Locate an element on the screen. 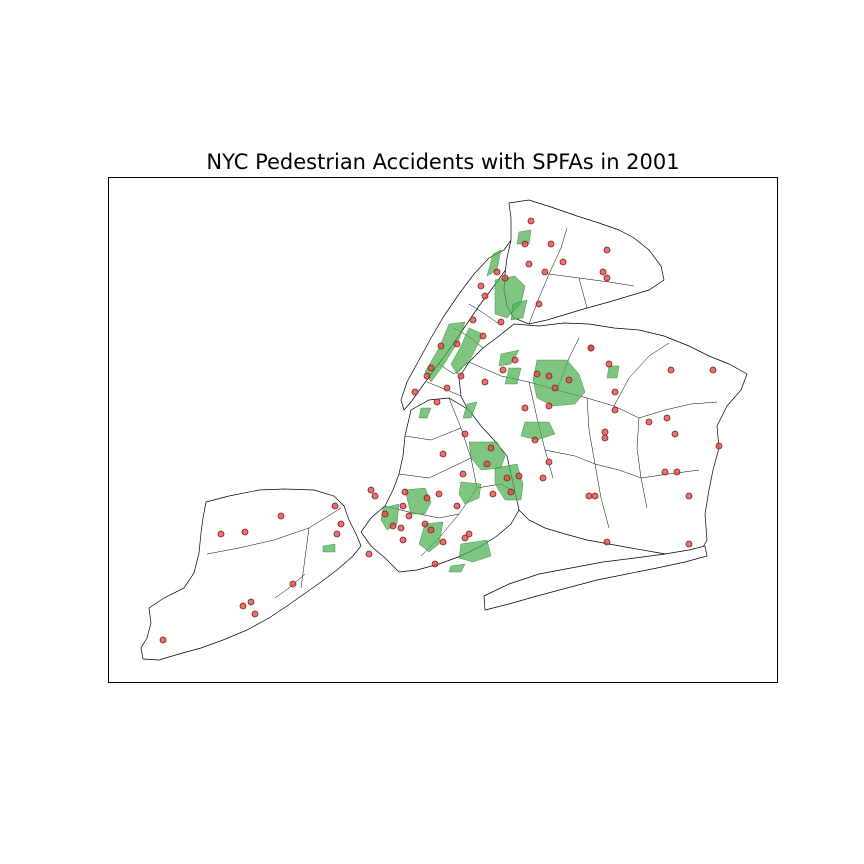 Image resolution: width=864 pixels, height=864 pixels. staten-island-outline is located at coordinates (251, 574).